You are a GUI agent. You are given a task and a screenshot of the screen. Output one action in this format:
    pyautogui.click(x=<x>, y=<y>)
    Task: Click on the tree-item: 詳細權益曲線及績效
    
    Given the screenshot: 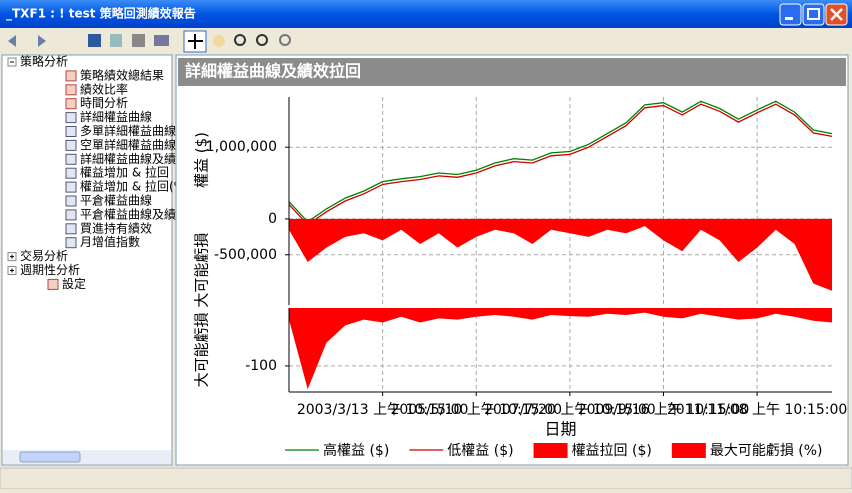 What is the action you would take?
    pyautogui.click(x=134, y=158)
    